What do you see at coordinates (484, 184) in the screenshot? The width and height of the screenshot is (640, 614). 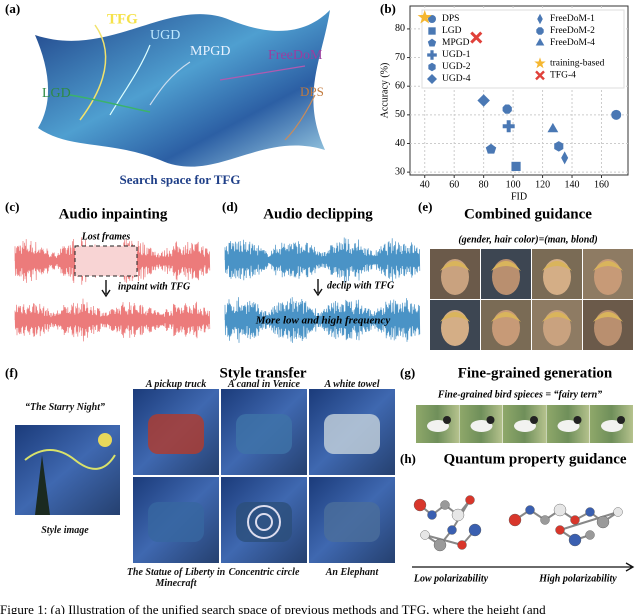 I see `x-tick-label: 80` at bounding box center [484, 184].